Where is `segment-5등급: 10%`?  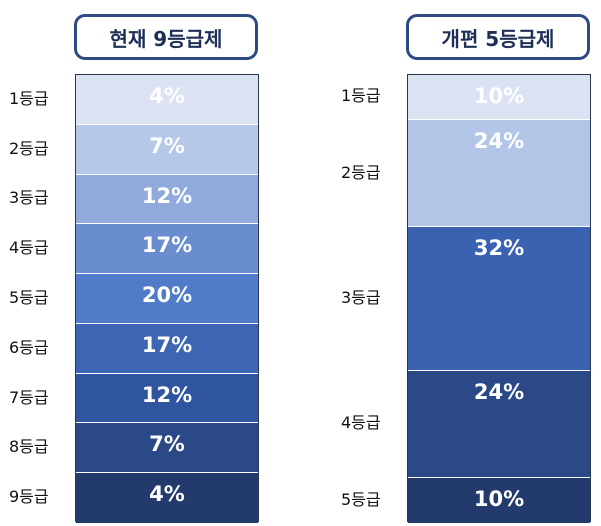 segment-5등급: 10% is located at coordinates (499, 500).